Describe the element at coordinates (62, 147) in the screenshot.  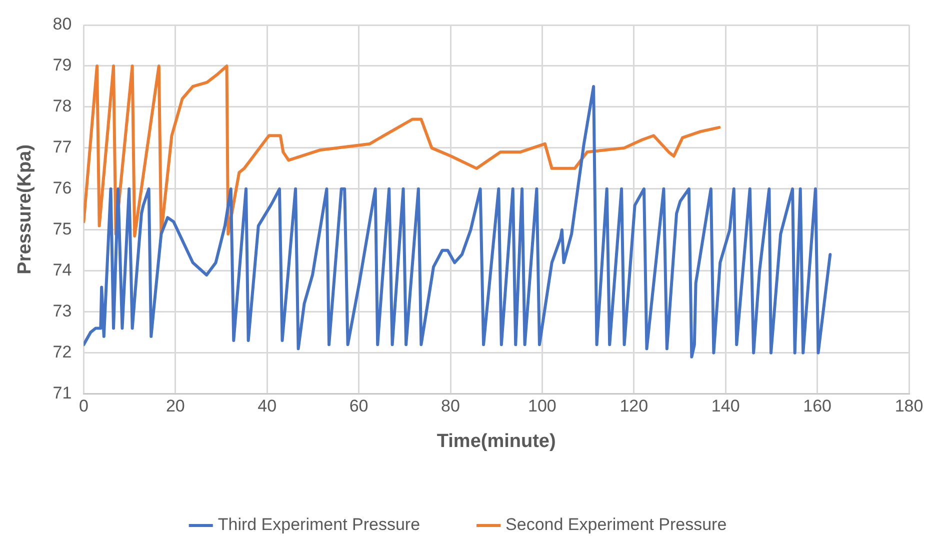
I see `y-tick-label: 77` at that location.